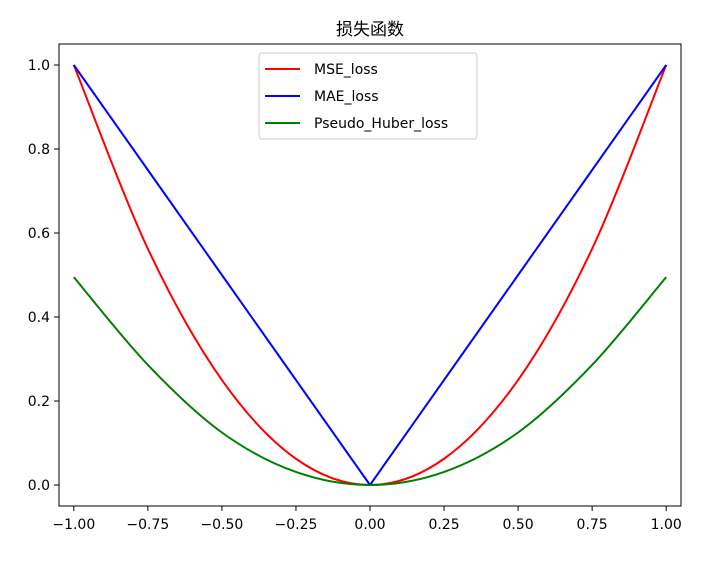 The image size is (718, 566). I want to click on y-tick-label: 0.4, so click(39, 318).